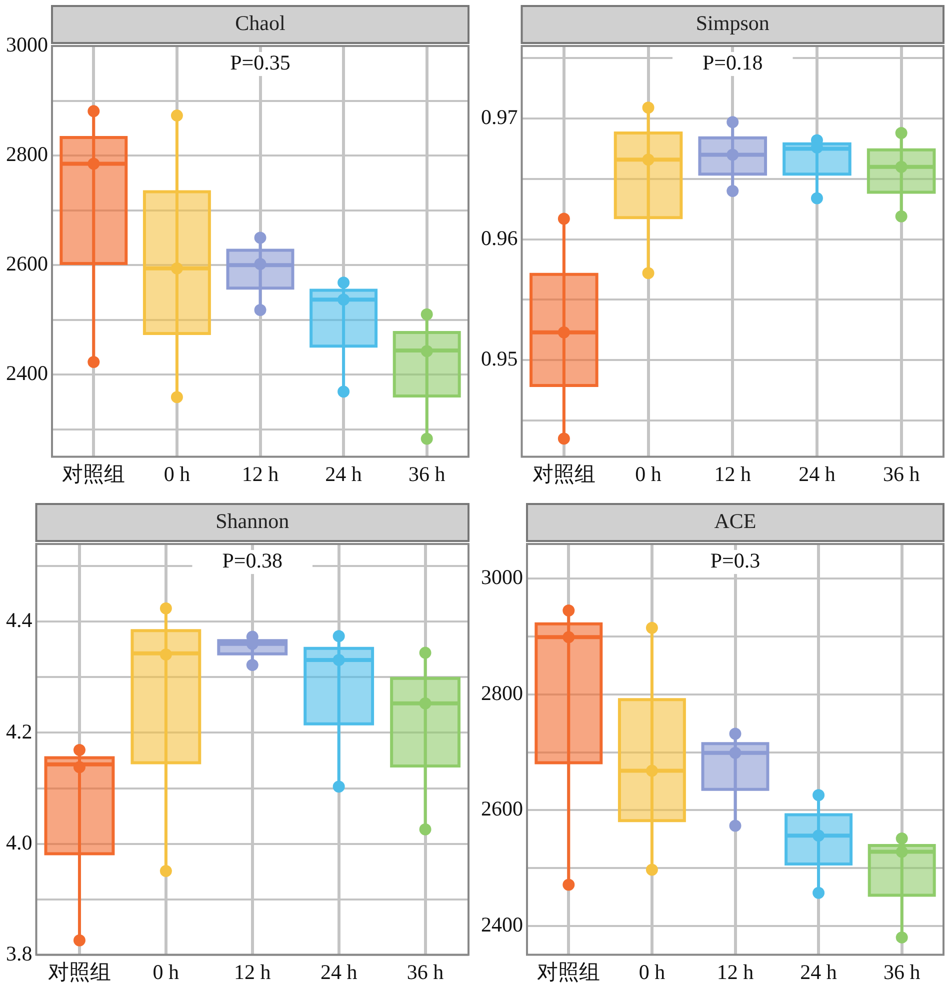 This screenshot has height=996, width=950. Describe the element at coordinates (252, 560) in the screenshot. I see `annotation: P=0.38` at that location.